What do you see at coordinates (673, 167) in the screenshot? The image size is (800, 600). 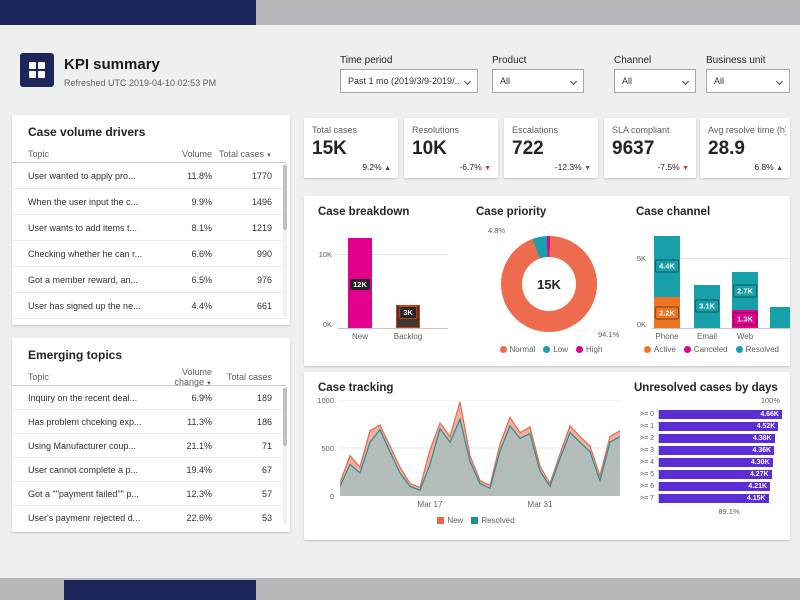 I see `kpi-delta: -7.5% ▼` at bounding box center [673, 167].